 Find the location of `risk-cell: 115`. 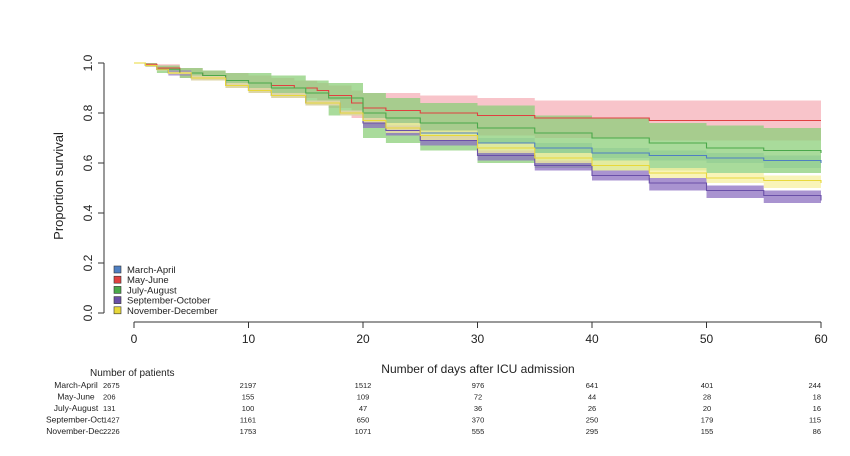

risk-cell: 115 is located at coordinates (815, 420).